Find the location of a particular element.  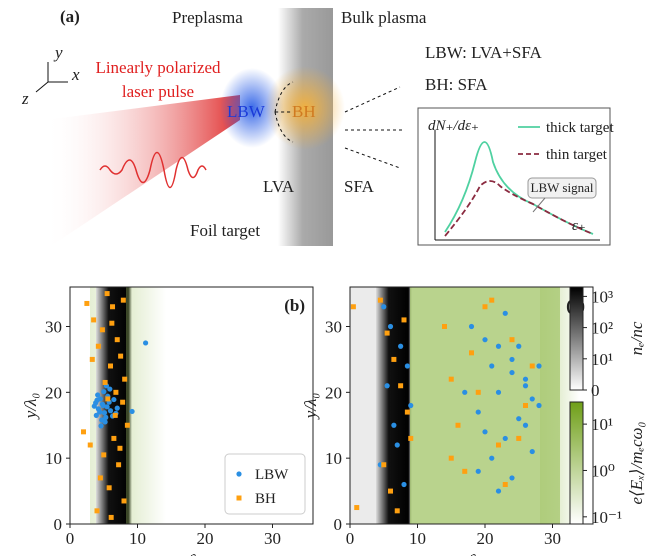

panel-label: (b) is located at coordinates (294, 305).